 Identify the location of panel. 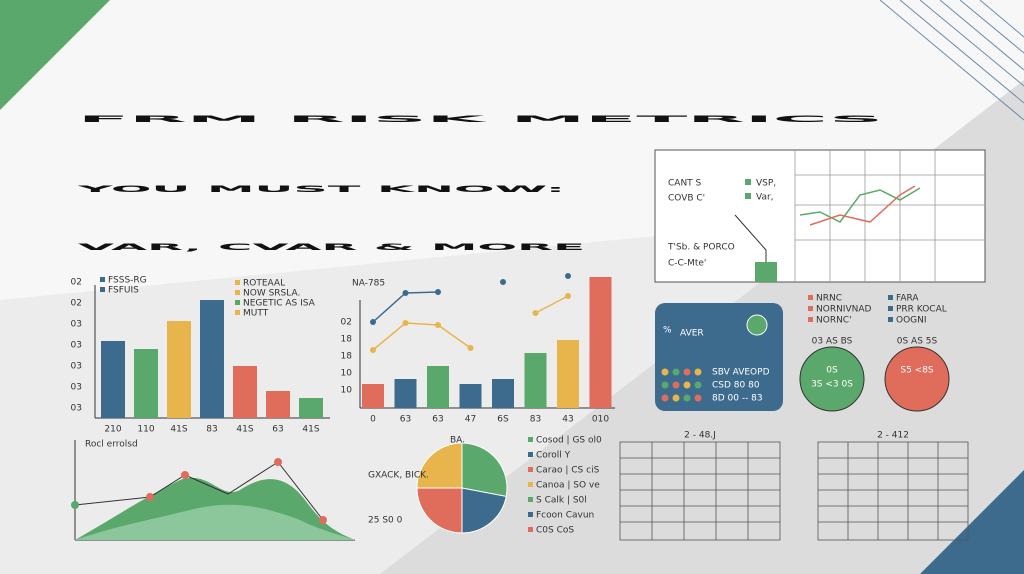
(820, 216).